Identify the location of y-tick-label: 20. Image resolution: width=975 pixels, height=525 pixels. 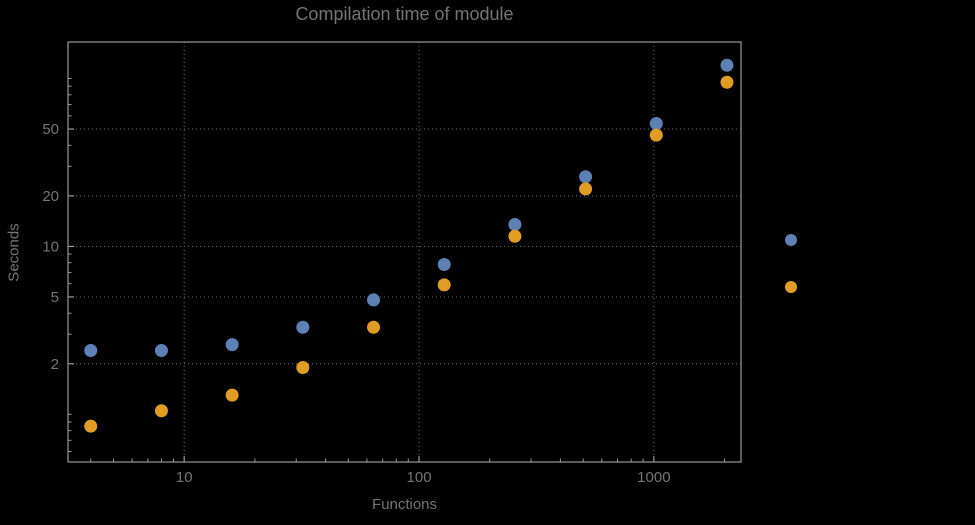
(50, 196).